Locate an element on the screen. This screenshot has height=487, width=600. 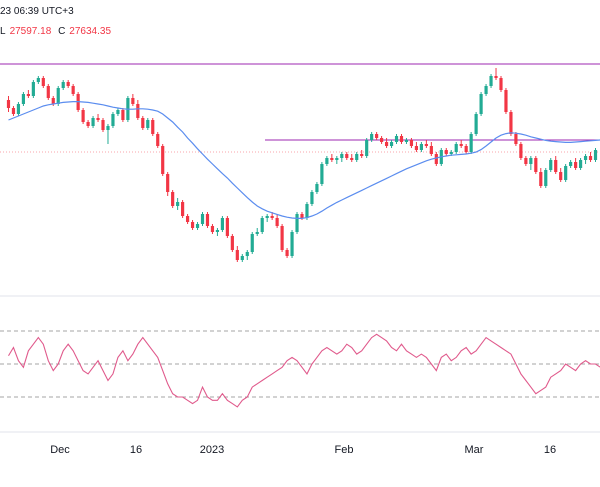
time-header: 23 06:39 UTC+3 is located at coordinates (37, 11).